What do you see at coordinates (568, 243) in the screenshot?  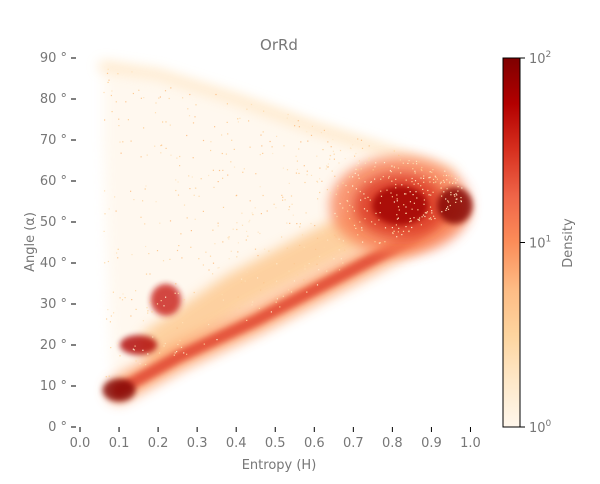 I see `colorbar-label: Density` at bounding box center [568, 243].